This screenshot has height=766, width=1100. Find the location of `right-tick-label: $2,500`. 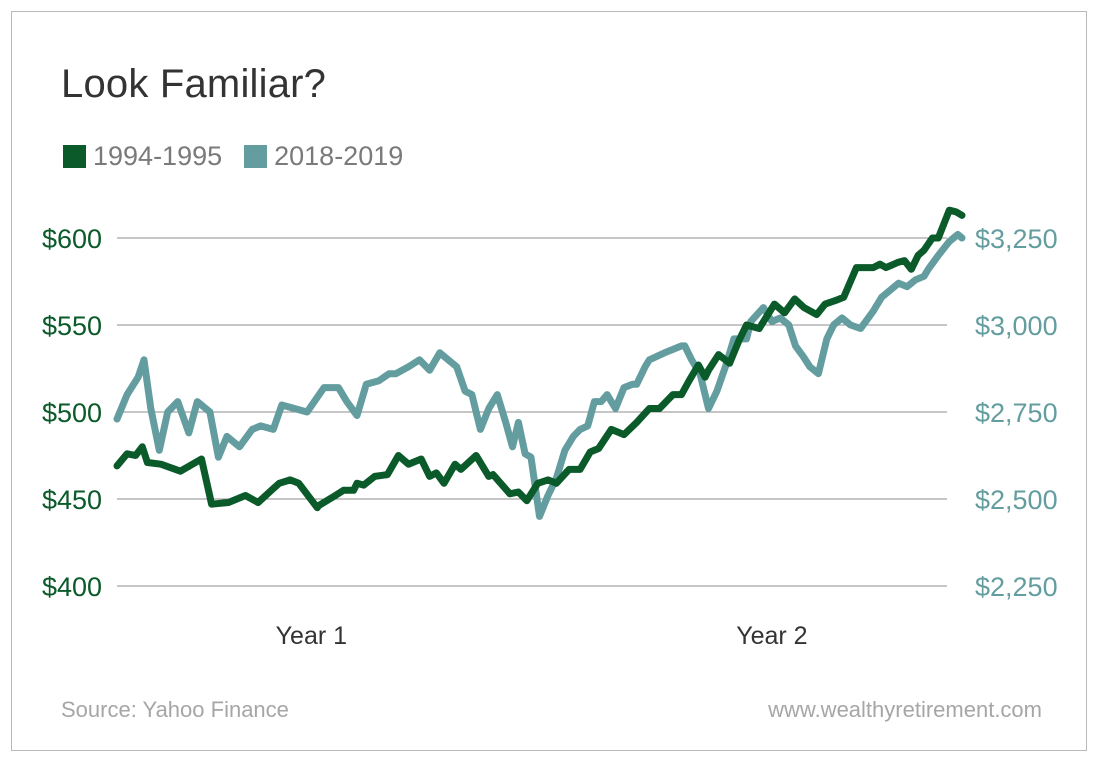

right-tick-label: $2,500 is located at coordinates (1016, 500).